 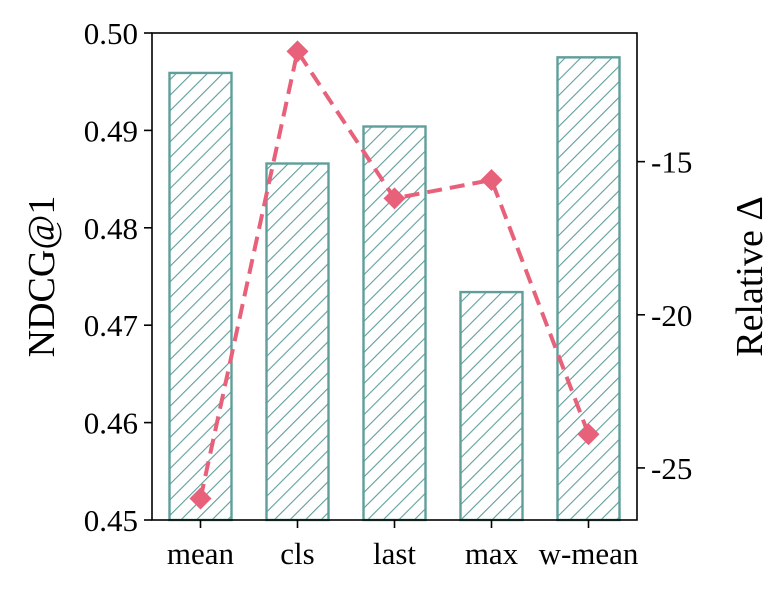 What do you see at coordinates (671, 315) in the screenshot?
I see `y-right-tick-label: -20` at bounding box center [671, 315].